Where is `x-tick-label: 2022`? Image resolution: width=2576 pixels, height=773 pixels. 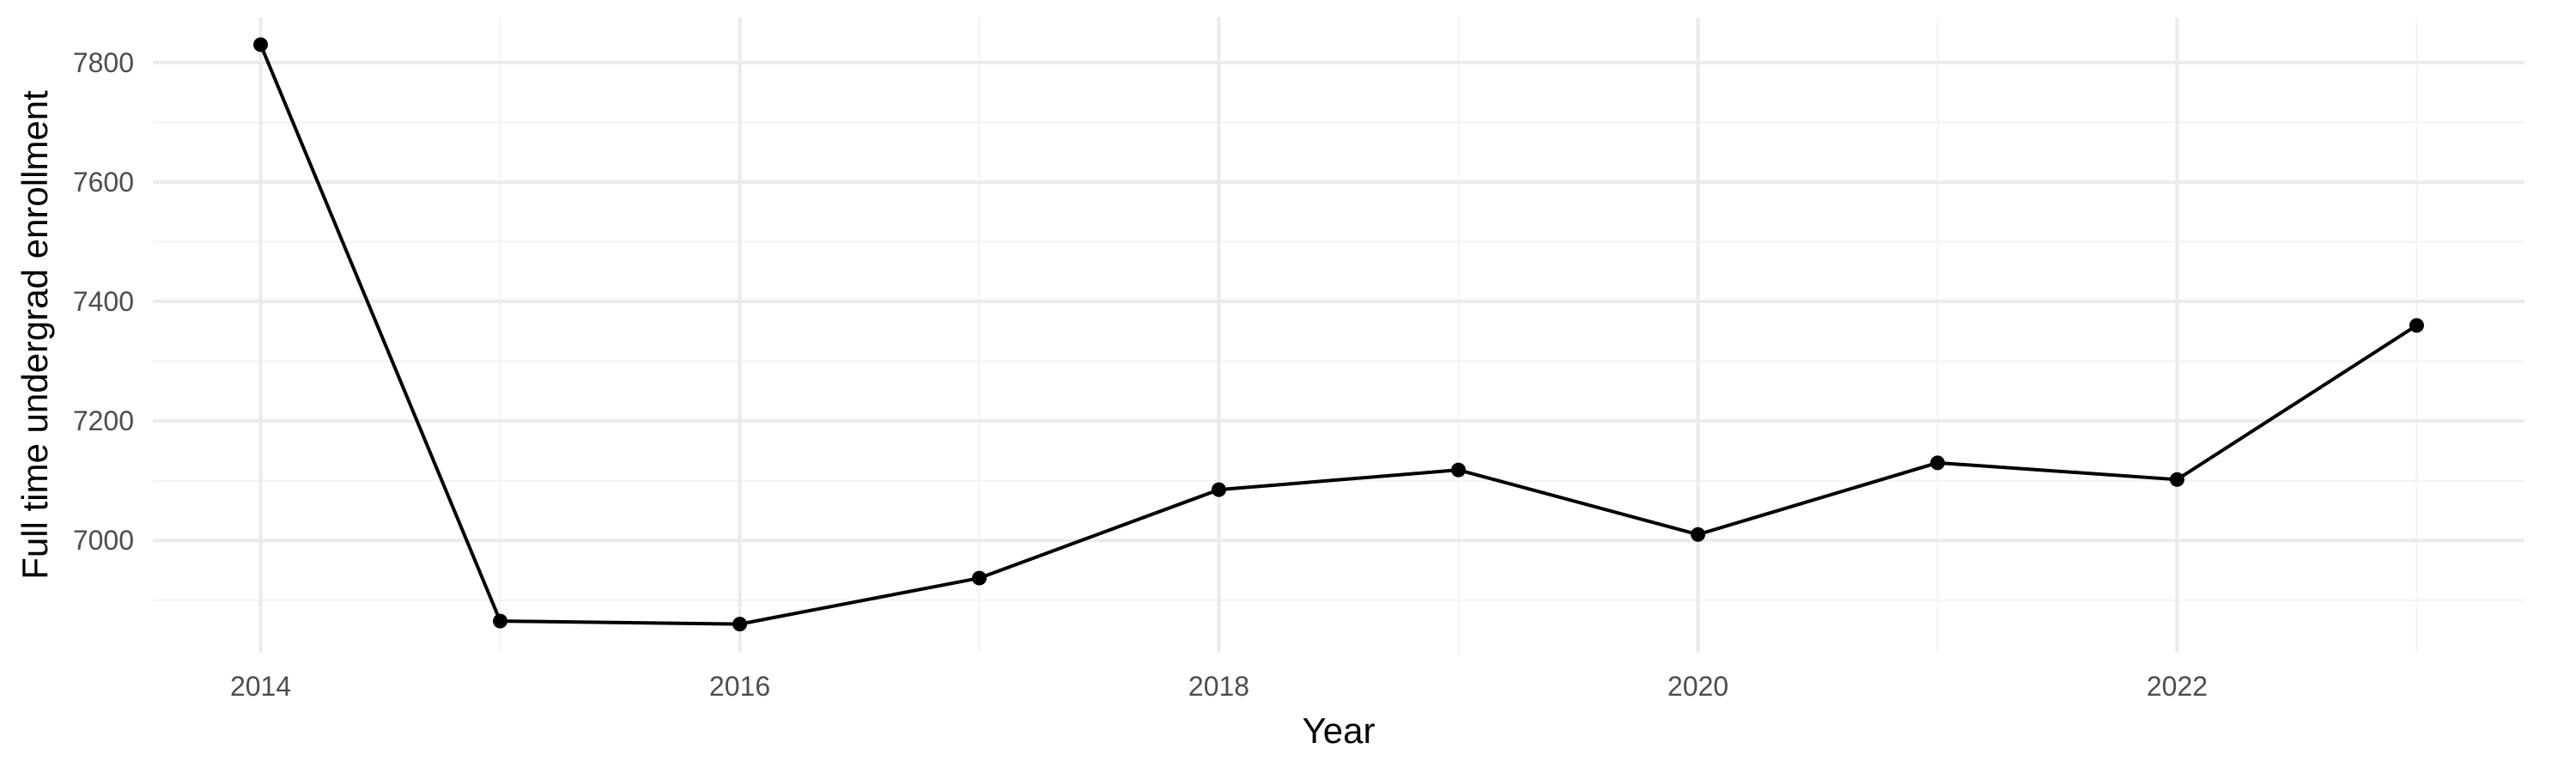 x-tick-label: 2022 is located at coordinates (2178, 686).